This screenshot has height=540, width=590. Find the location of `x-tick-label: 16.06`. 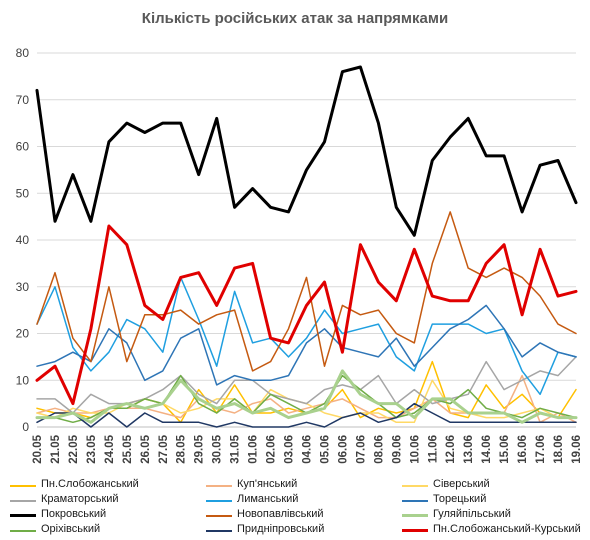

x-tick-label: 16.06 is located at coordinates (523, 449).